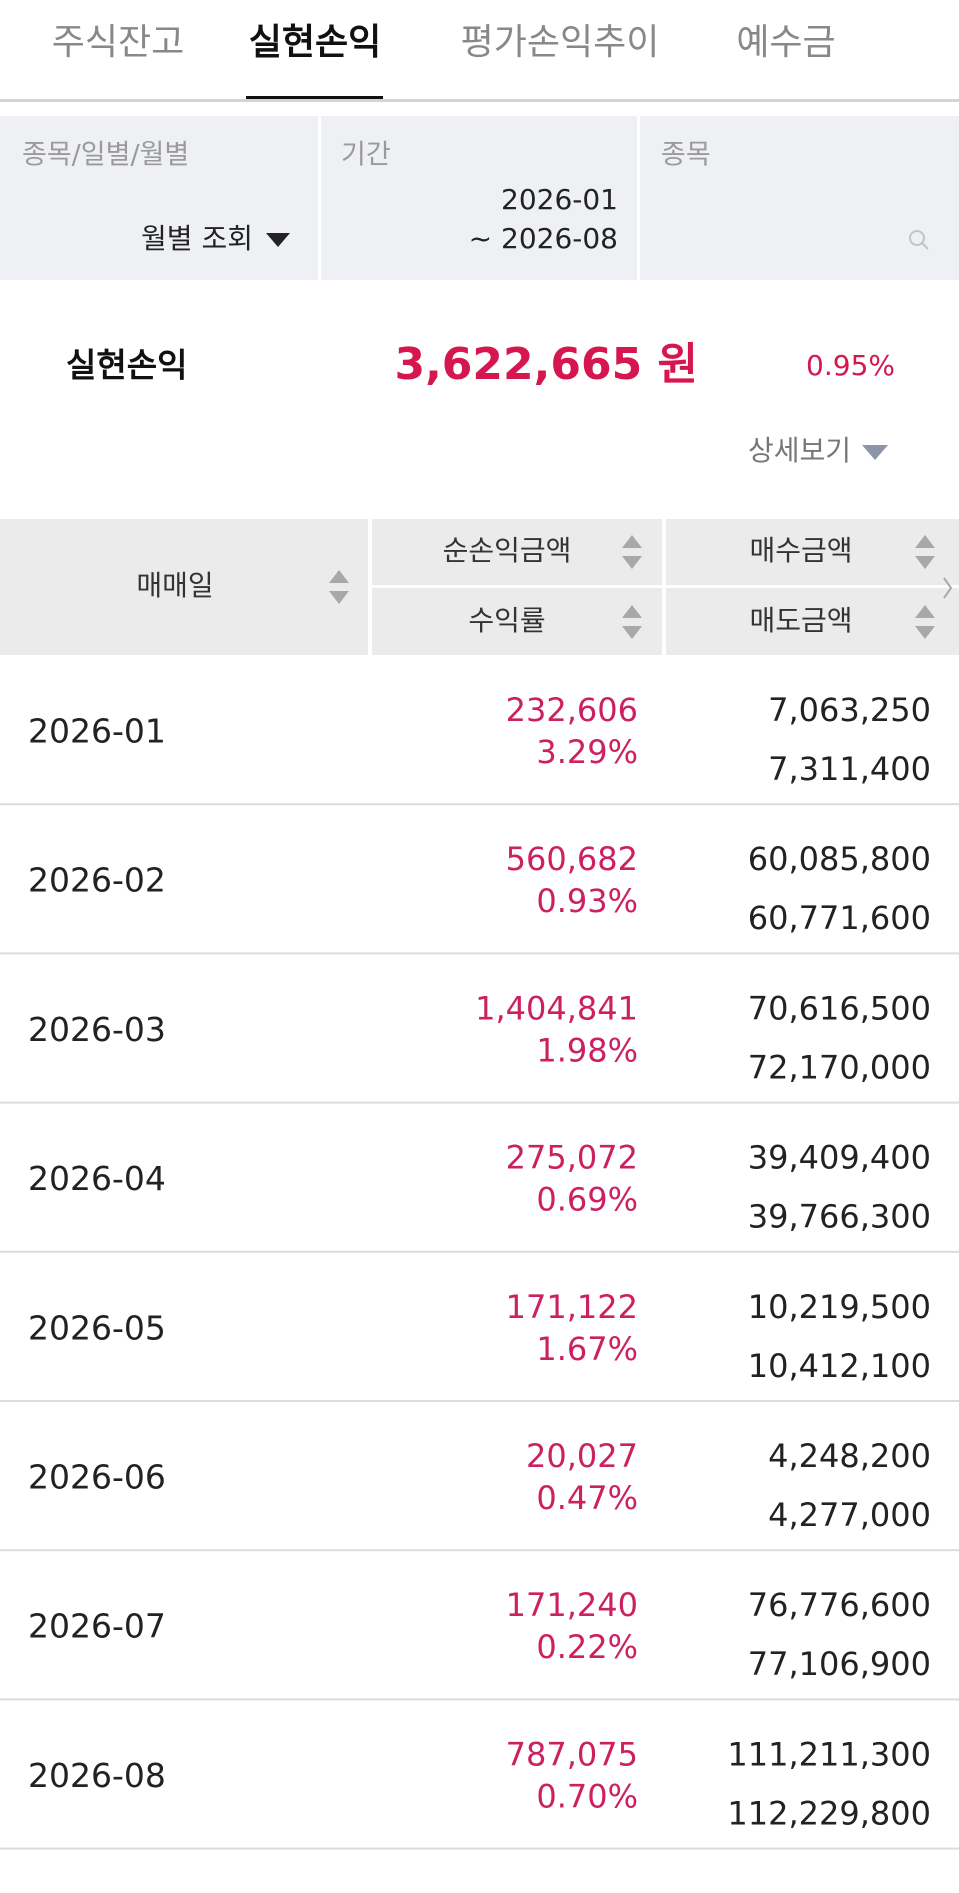 This screenshot has width=959, height=1893. What do you see at coordinates (97, 880) in the screenshot?
I see `row-date: 2026-02` at bounding box center [97, 880].